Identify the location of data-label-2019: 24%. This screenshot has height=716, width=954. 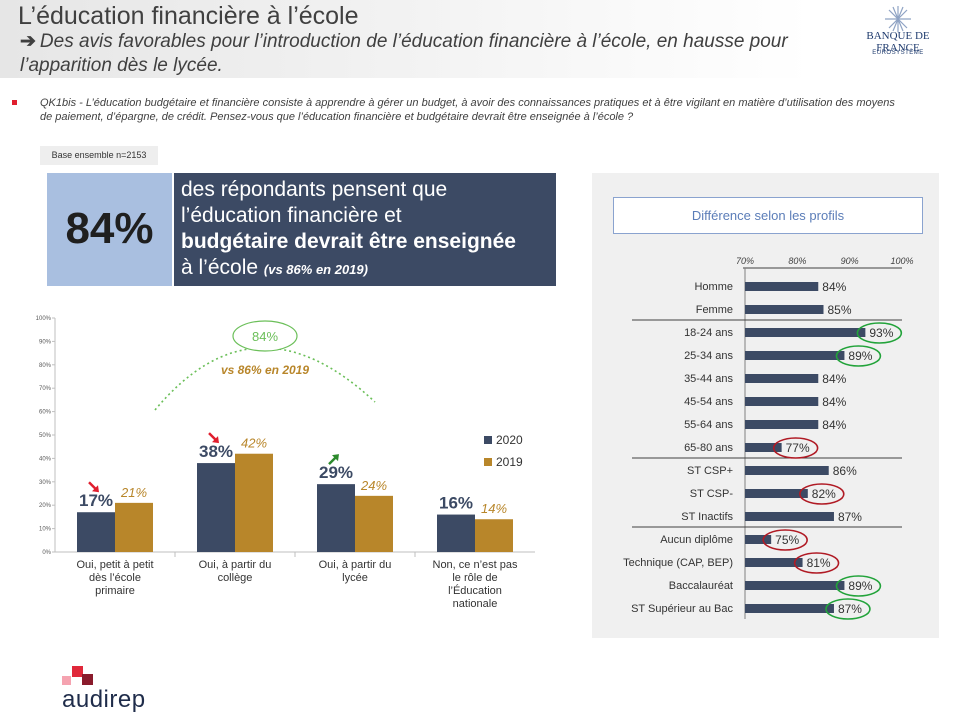
(373, 485).